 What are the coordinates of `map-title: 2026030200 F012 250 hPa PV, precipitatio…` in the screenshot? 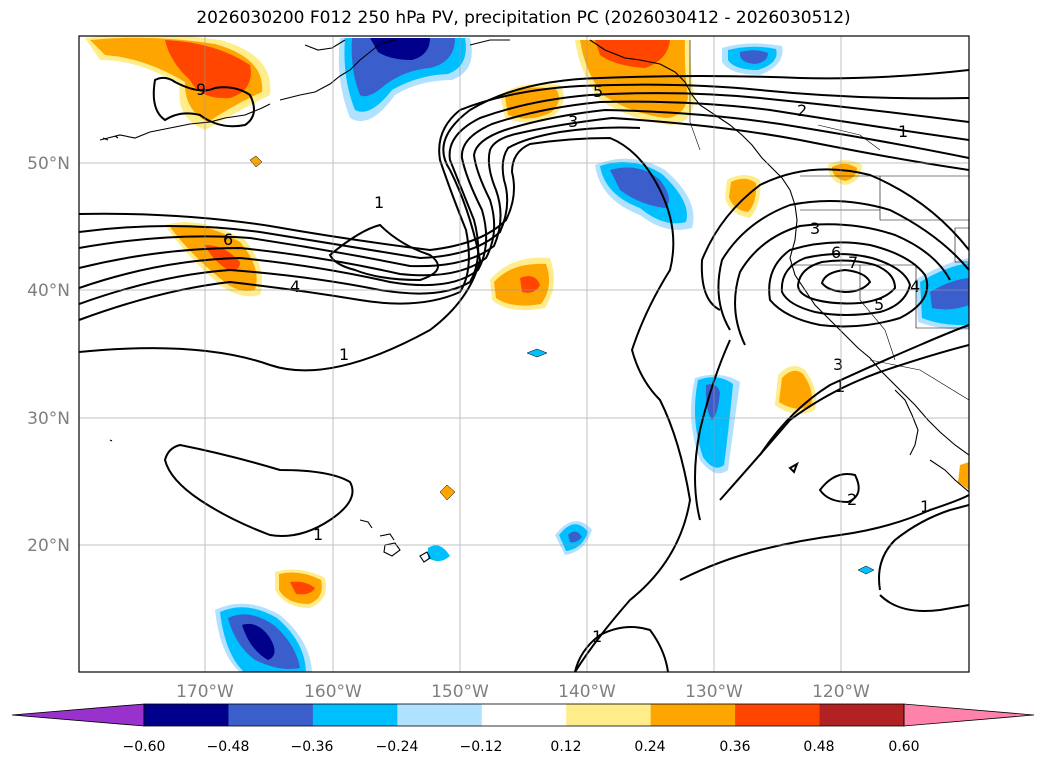 It's located at (523, 18).